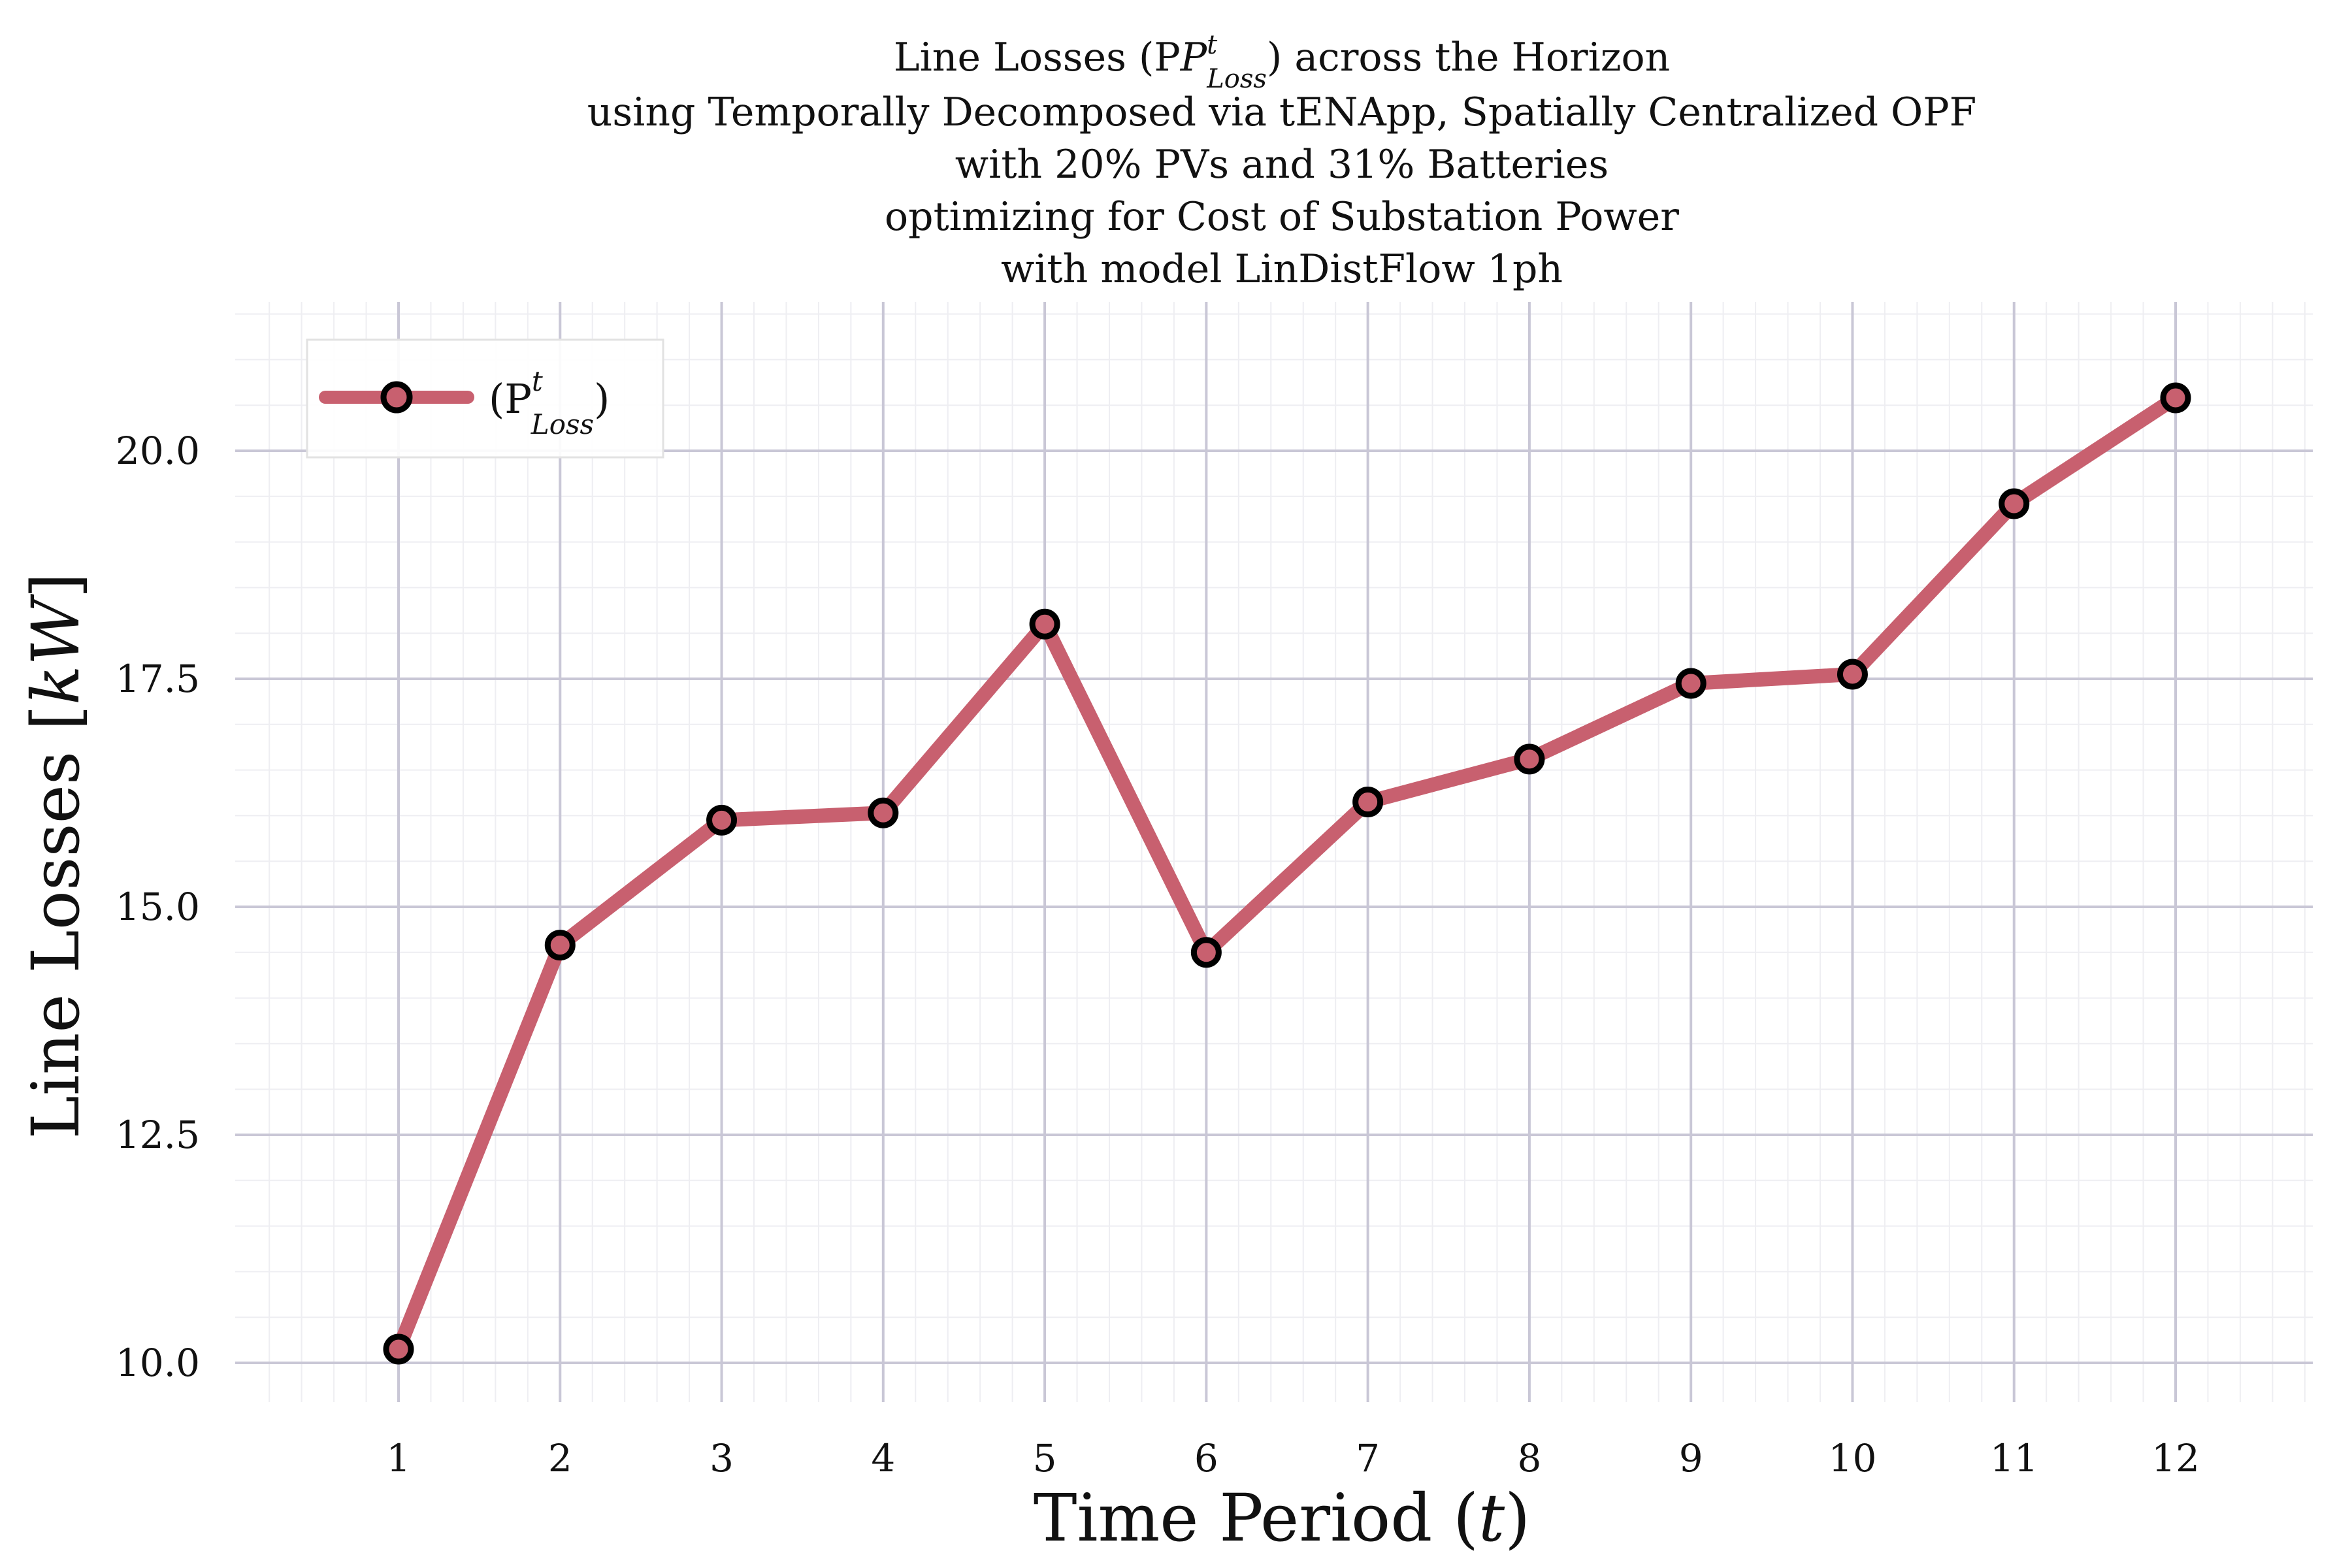 The image size is (2352, 1568). What do you see at coordinates (1529, 1458) in the screenshot?
I see `x-tick-label: 8` at bounding box center [1529, 1458].